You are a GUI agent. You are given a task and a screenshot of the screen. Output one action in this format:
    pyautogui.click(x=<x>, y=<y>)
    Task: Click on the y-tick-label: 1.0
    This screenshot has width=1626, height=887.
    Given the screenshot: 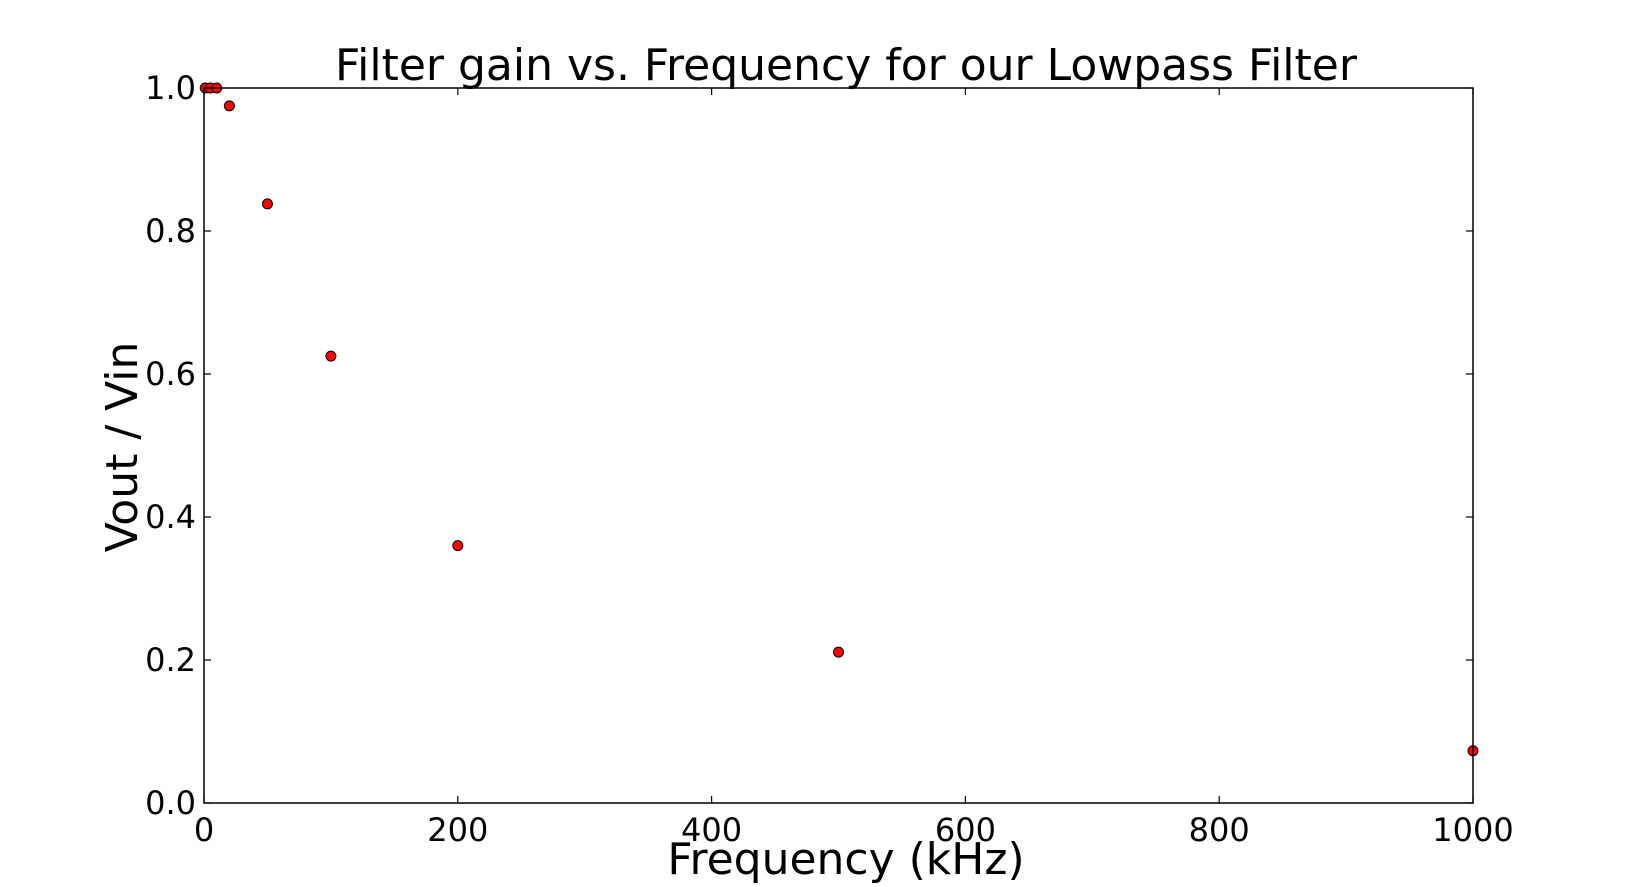 What is the action you would take?
    pyautogui.click(x=170, y=88)
    